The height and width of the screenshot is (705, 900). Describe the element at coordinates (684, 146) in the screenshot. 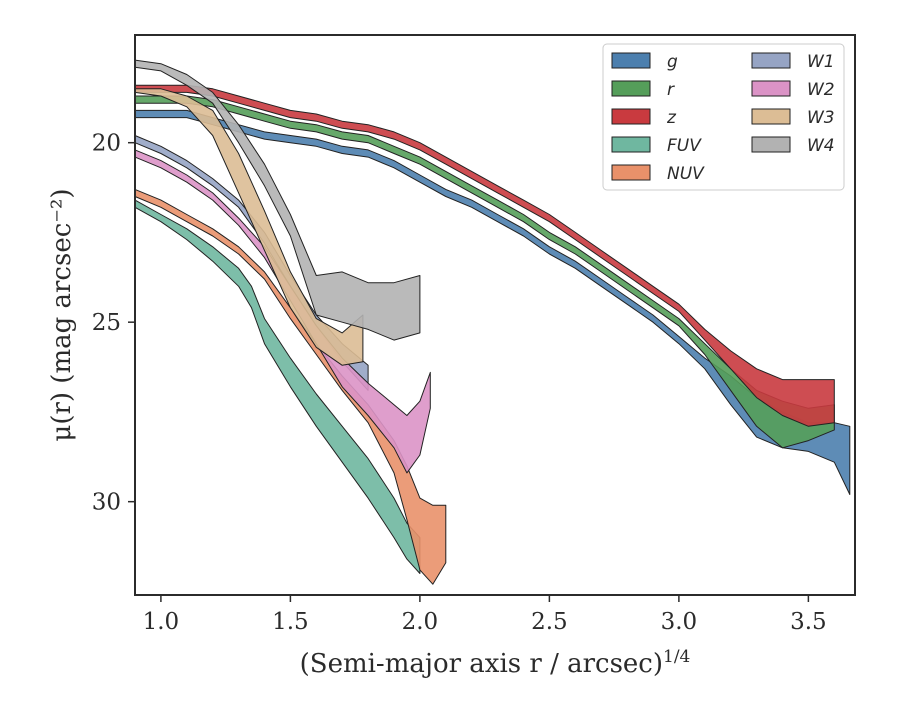

I see `legend-label-fuv: FUV` at that location.